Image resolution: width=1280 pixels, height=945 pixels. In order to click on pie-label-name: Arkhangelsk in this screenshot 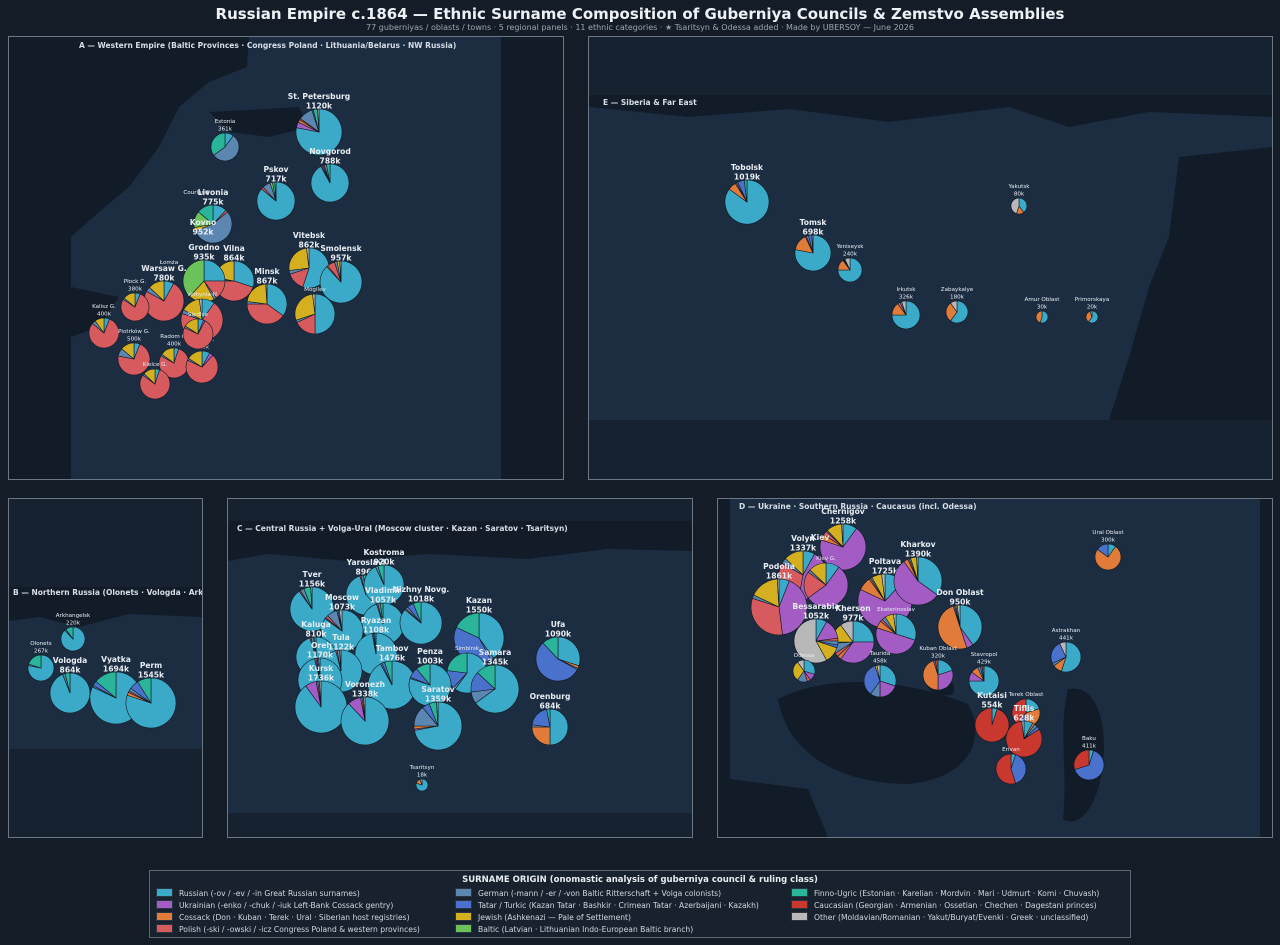, I will do `click(73, 616)`.